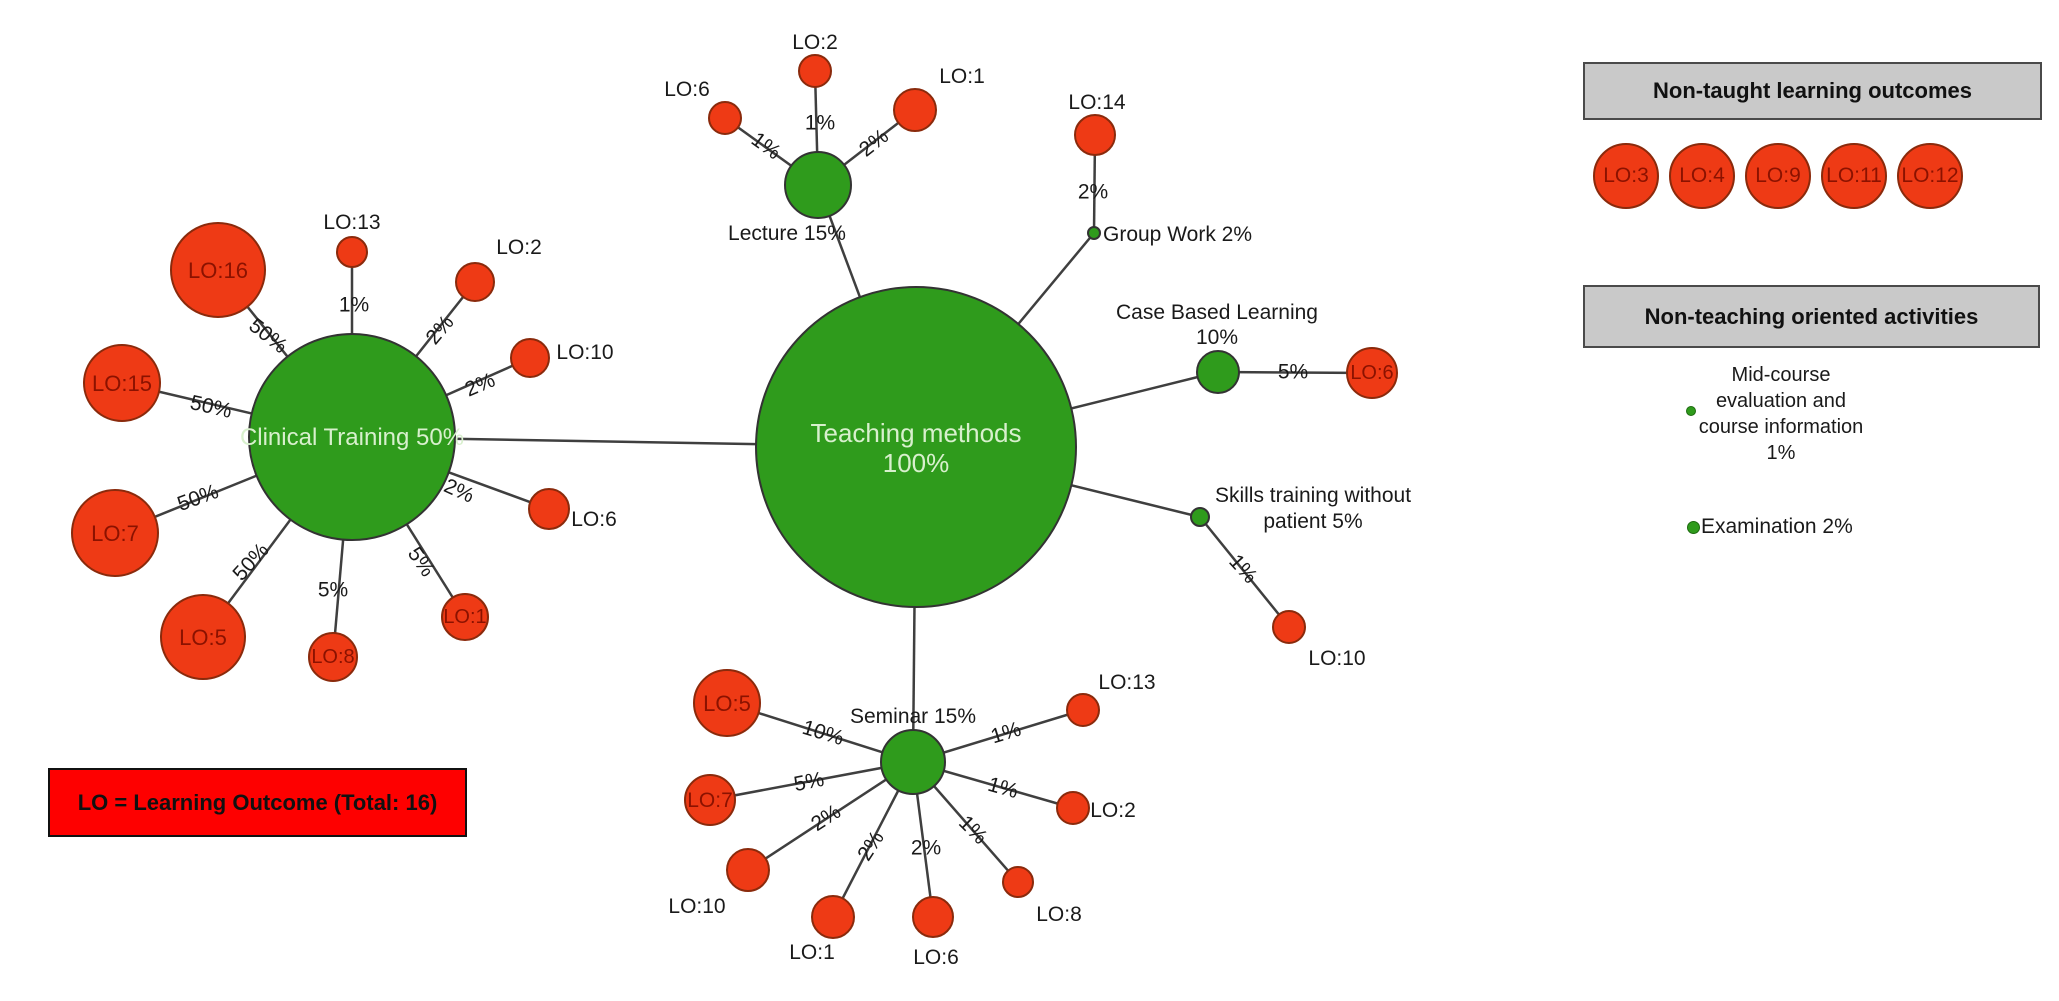 The image size is (2059, 1001). What do you see at coordinates (1177, 234) in the screenshot?
I see `node-label-groupwork: Group Work 2%` at bounding box center [1177, 234].